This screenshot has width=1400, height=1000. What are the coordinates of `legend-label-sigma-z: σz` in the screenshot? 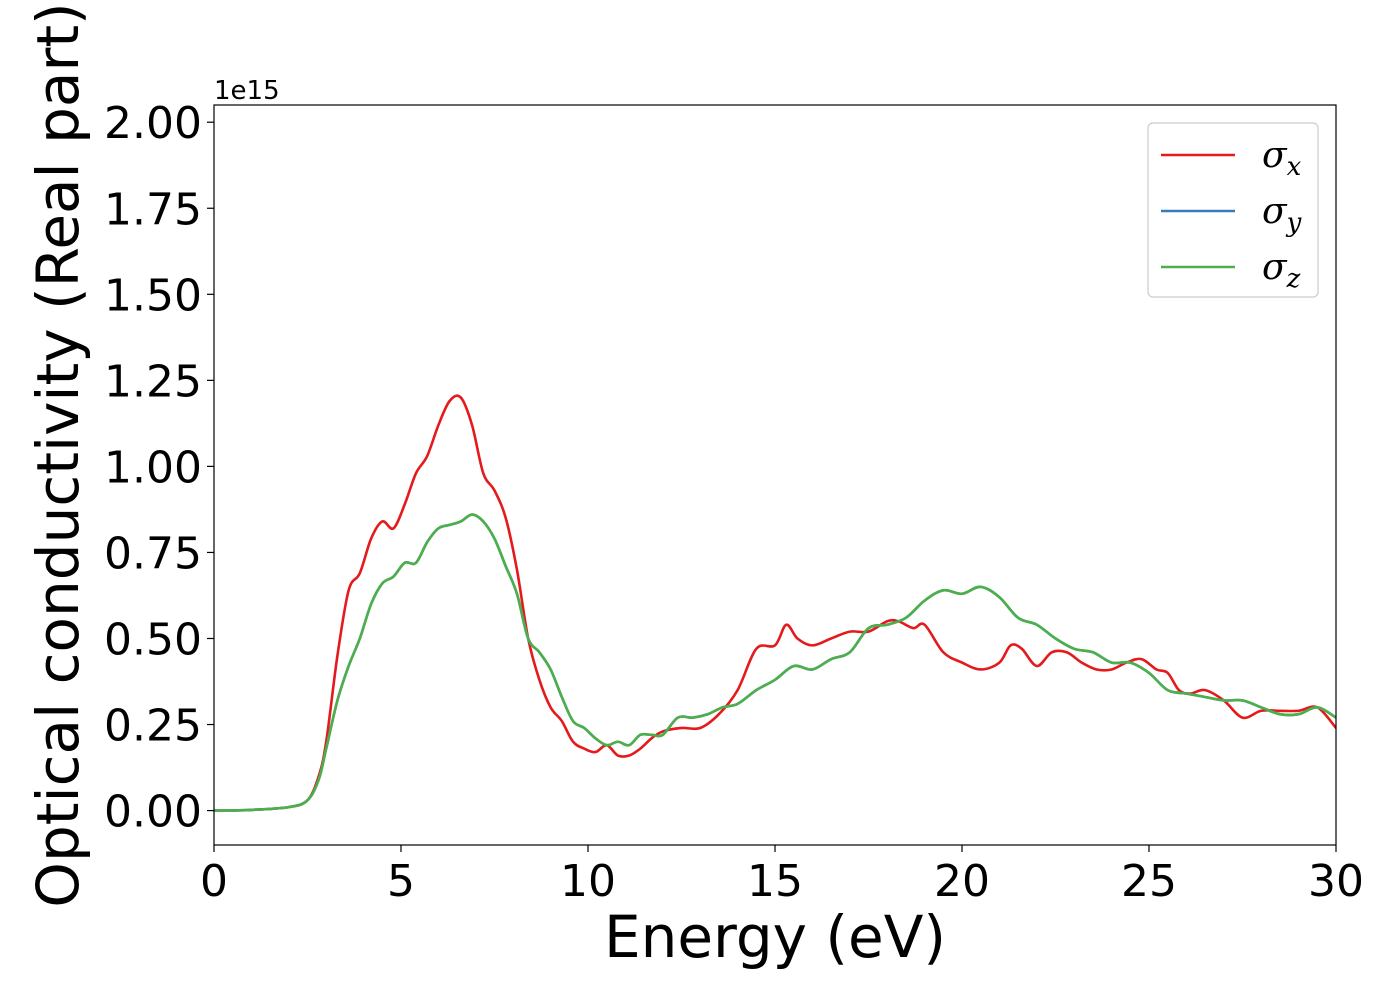 It's located at (1281, 270).